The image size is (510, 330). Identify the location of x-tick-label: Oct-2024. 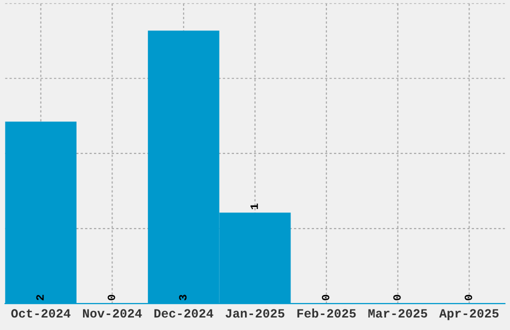
(40, 313).